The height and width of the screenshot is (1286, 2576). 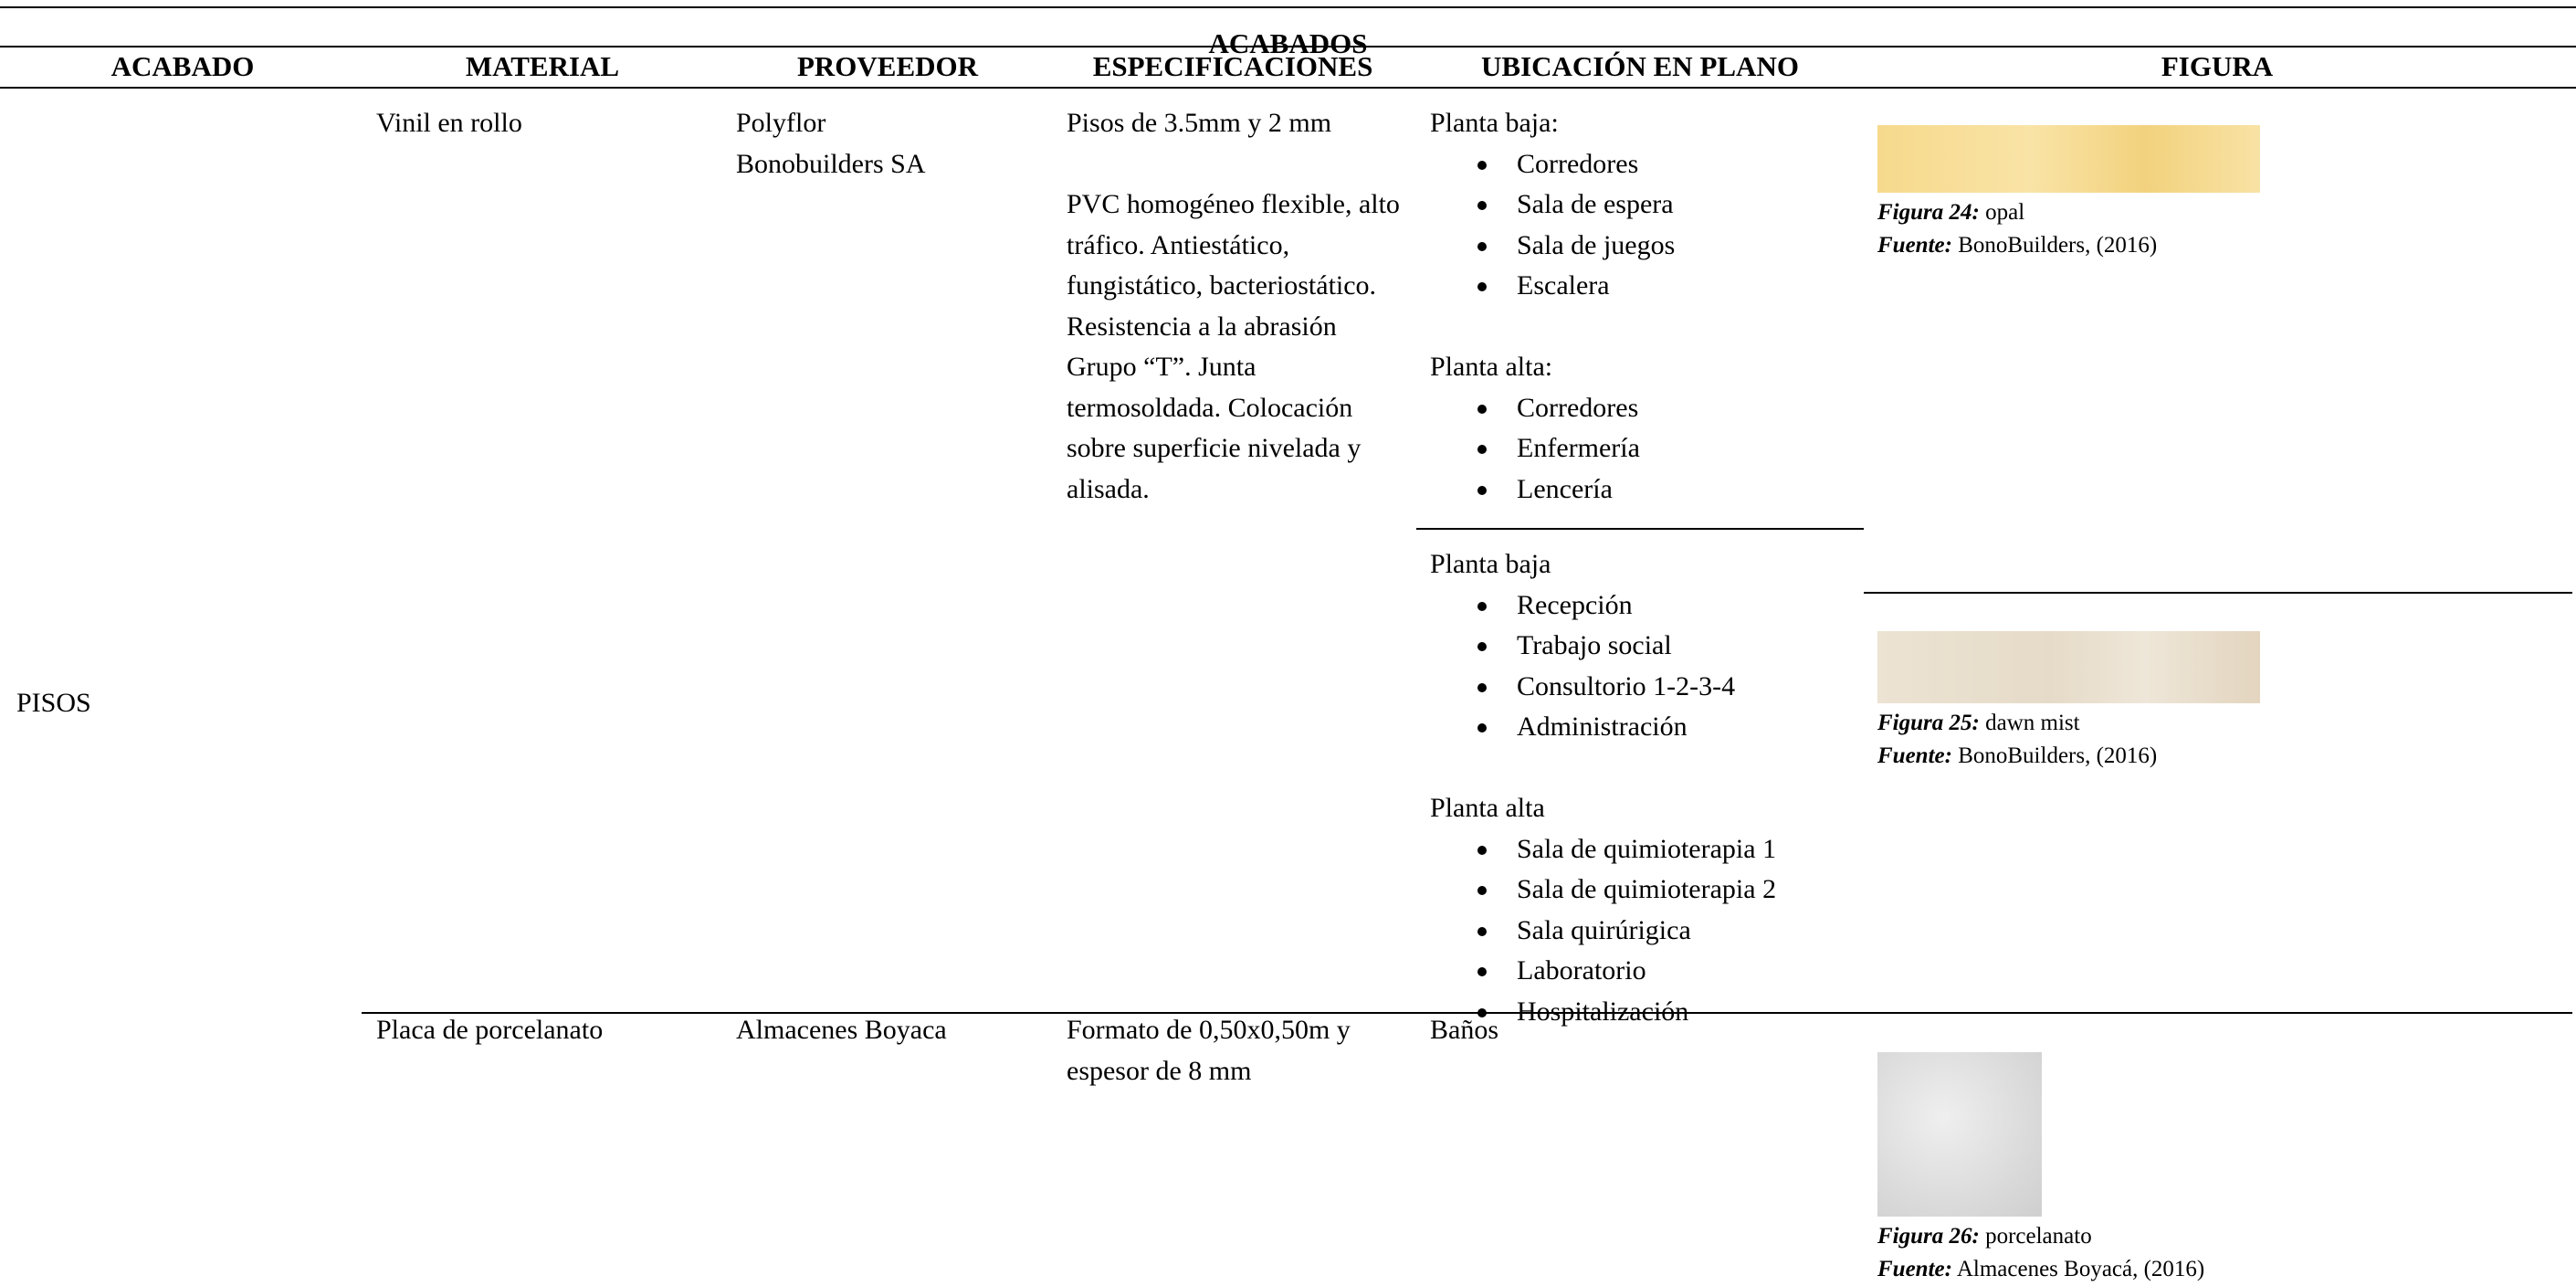 I want to click on list-item: Sala de quimioterapia 1, so click(x=1603, y=849).